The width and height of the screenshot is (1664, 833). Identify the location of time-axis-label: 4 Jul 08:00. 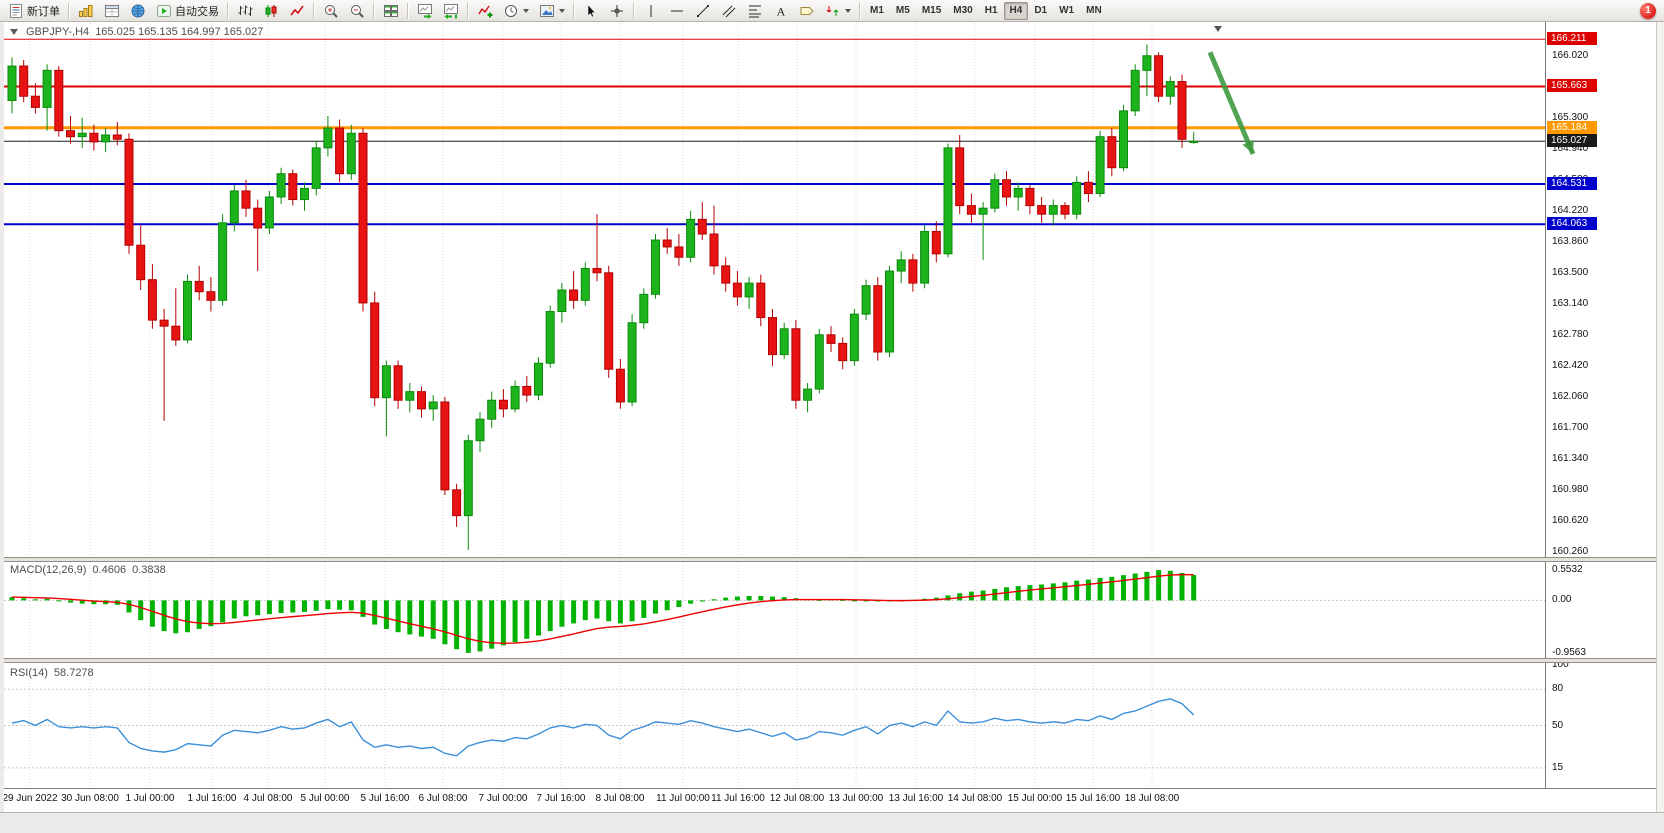
(268, 798).